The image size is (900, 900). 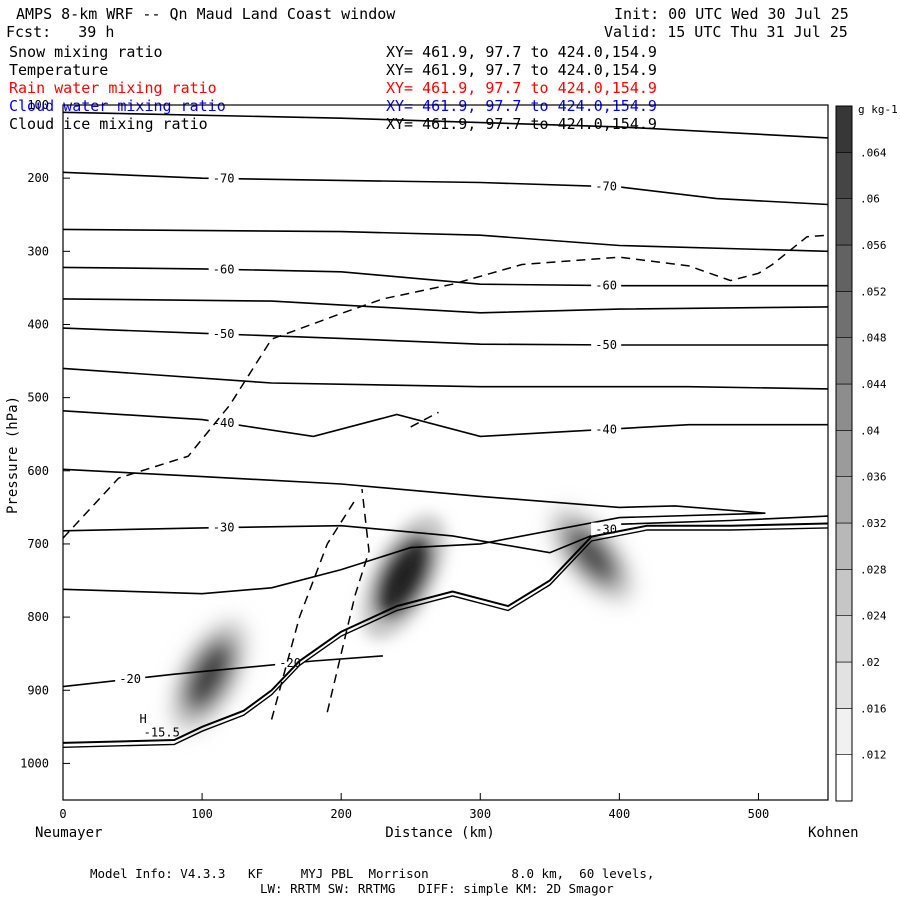 What do you see at coordinates (873, 755) in the screenshot?
I see `colorbar-tick-label: .012` at bounding box center [873, 755].